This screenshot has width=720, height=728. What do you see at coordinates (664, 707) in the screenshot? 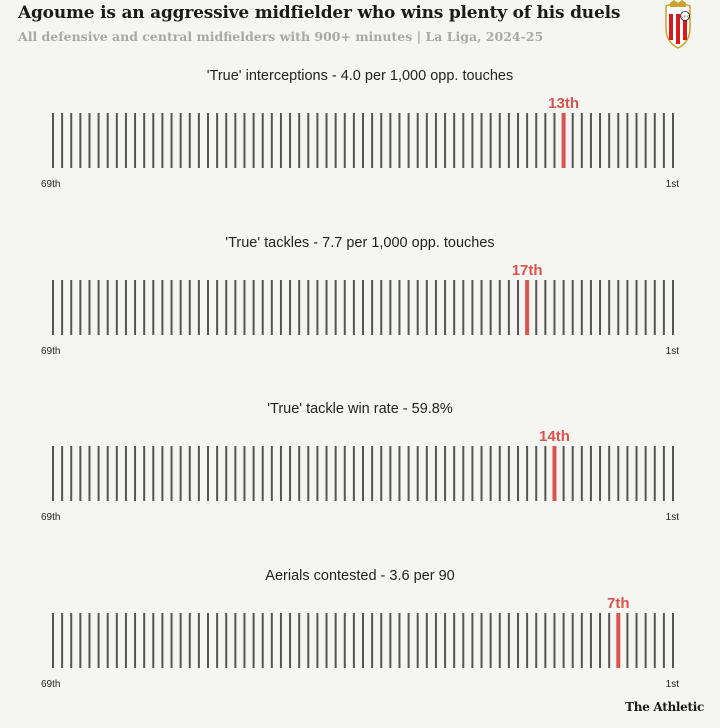
I see `the-athletic-logo: The Athletic` at bounding box center [664, 707].